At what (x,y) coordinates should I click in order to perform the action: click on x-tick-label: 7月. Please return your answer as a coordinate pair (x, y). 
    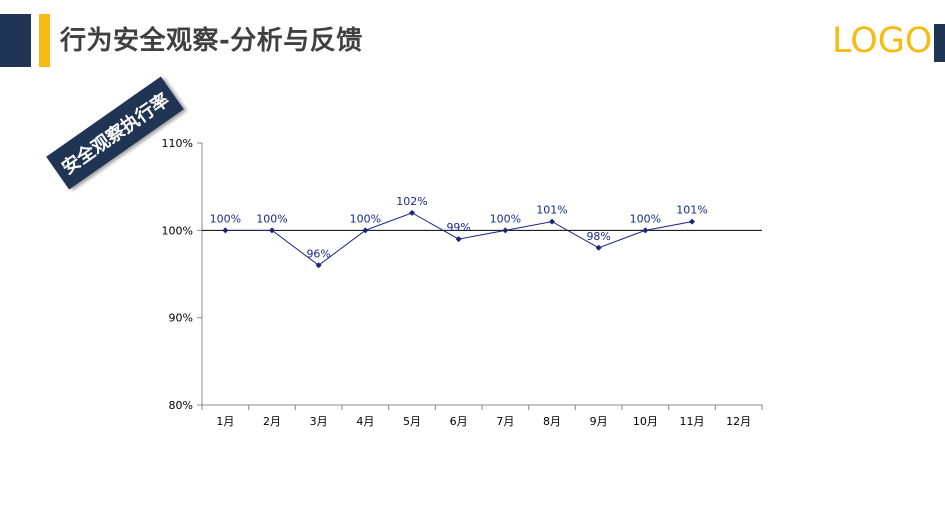
    Looking at the image, I should click on (505, 421).